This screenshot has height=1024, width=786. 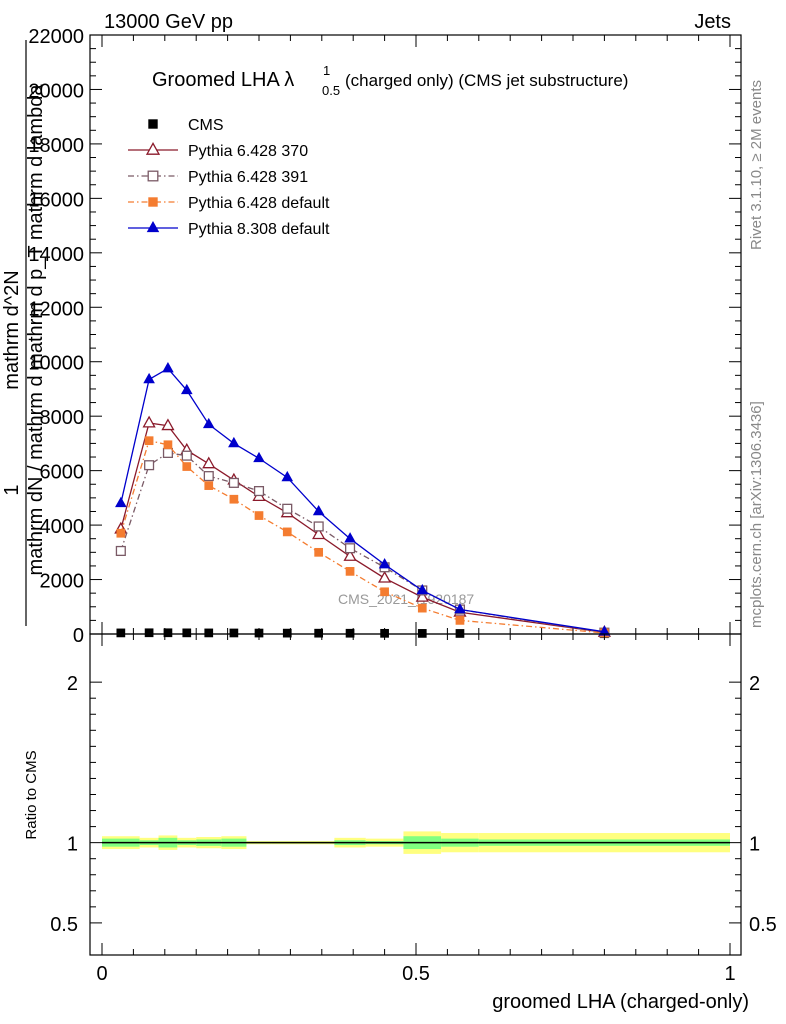 What do you see at coordinates (326, 70) in the screenshot?
I see `chart-title-superscript: 1` at bounding box center [326, 70].